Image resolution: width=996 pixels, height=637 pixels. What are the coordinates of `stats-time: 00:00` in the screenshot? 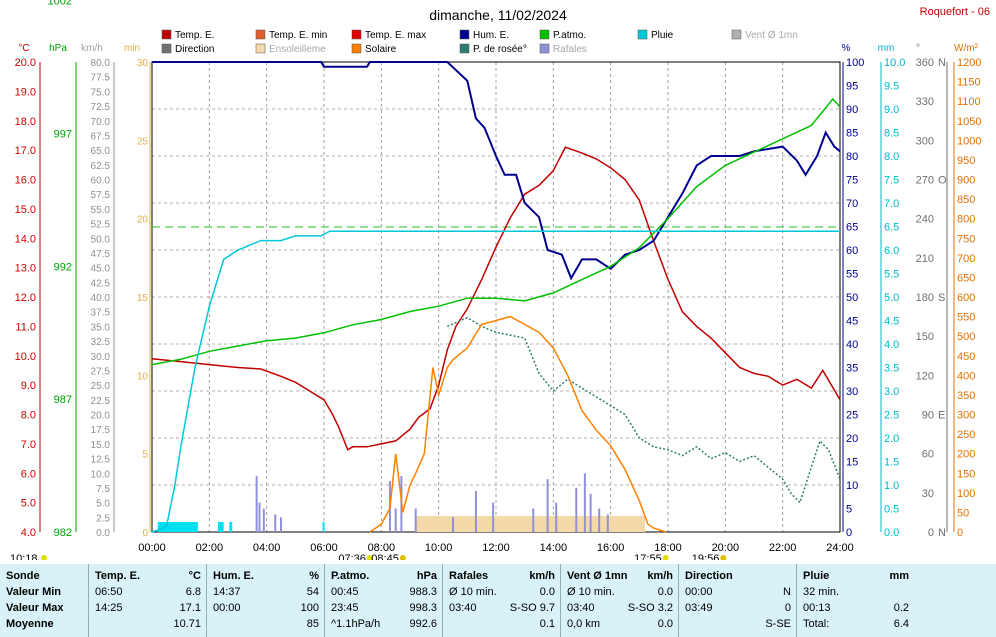 It's located at (699, 592).